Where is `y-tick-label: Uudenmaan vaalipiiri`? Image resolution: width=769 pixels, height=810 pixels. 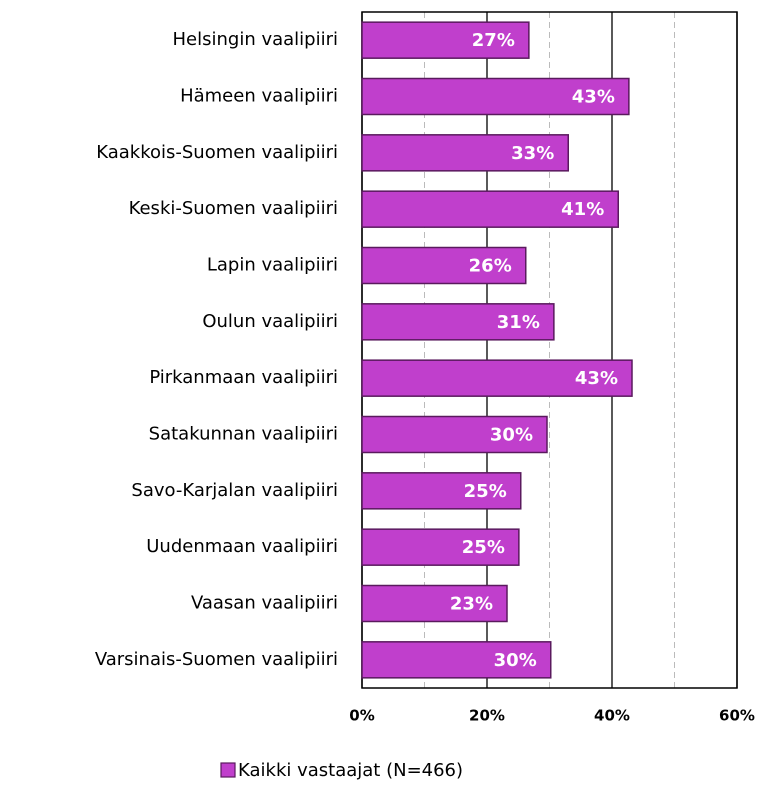
y-tick-label: Uudenmaan vaalipiiri is located at coordinates (242, 546).